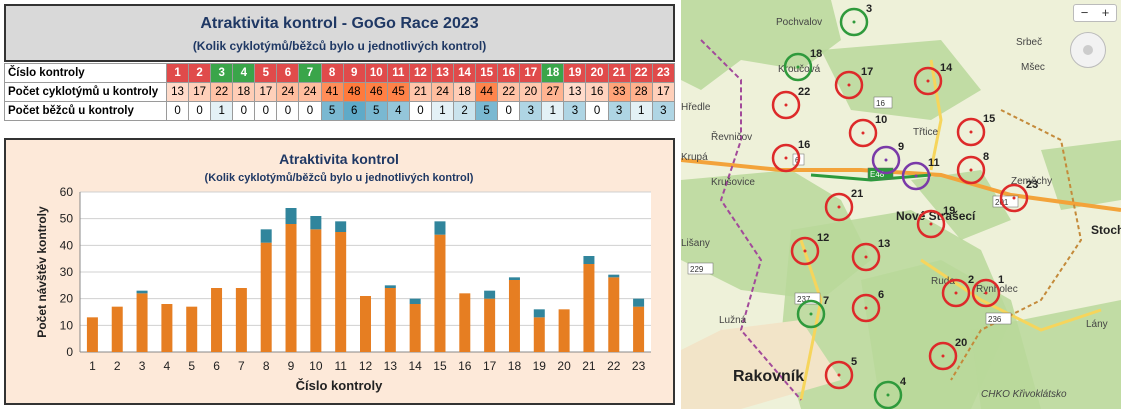  What do you see at coordinates (995, 319) in the screenshot?
I see `road-number: 236` at bounding box center [995, 319].